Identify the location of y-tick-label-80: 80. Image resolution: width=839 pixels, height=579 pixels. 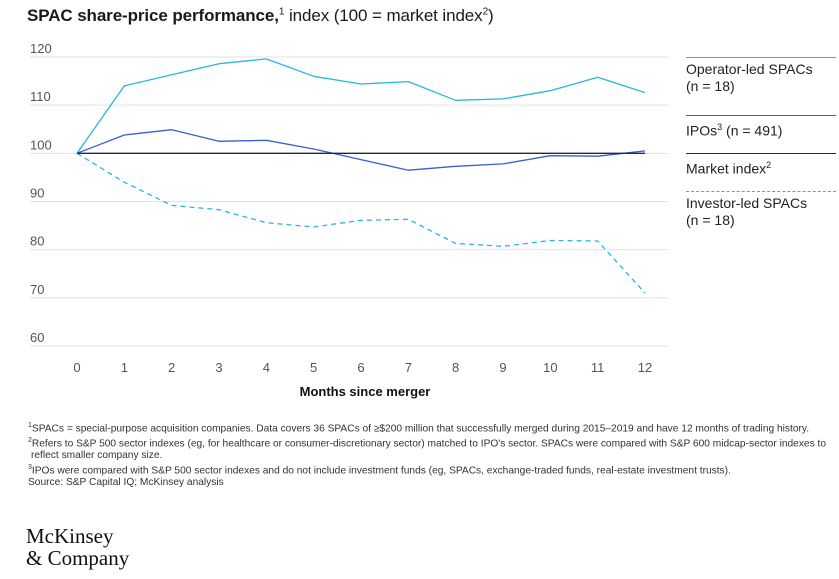
(37, 241).